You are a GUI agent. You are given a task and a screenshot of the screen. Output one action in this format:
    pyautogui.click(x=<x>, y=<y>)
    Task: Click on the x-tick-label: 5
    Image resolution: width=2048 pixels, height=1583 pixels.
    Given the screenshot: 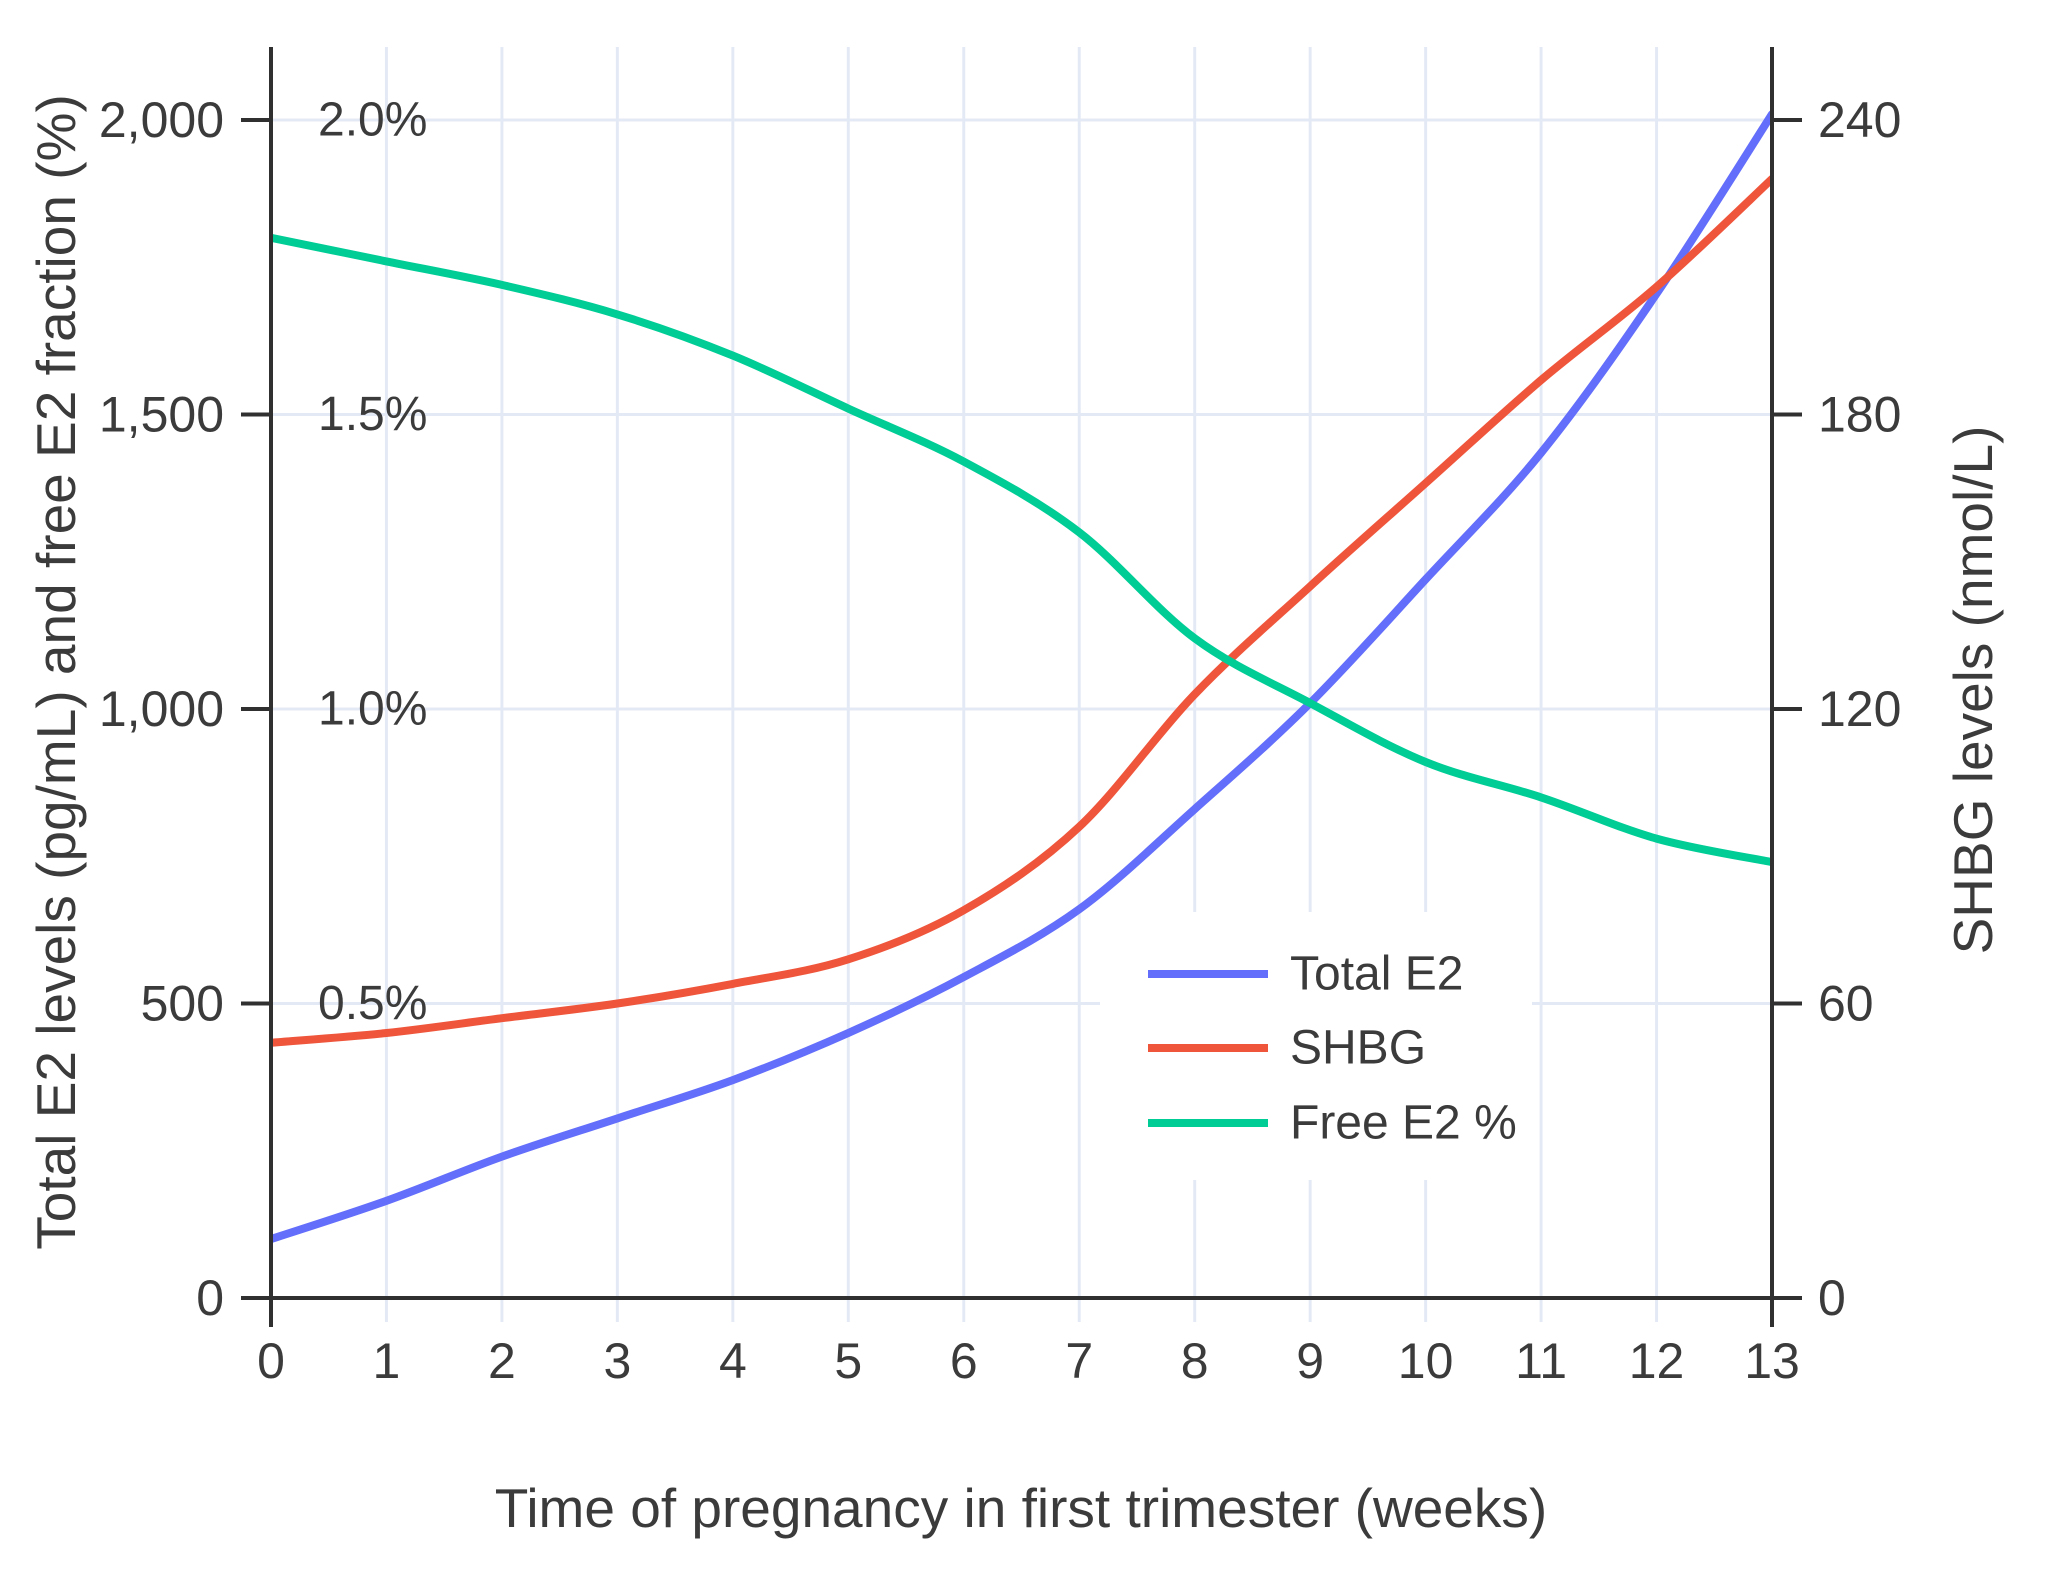 What is the action you would take?
    pyautogui.click(x=848, y=1361)
    